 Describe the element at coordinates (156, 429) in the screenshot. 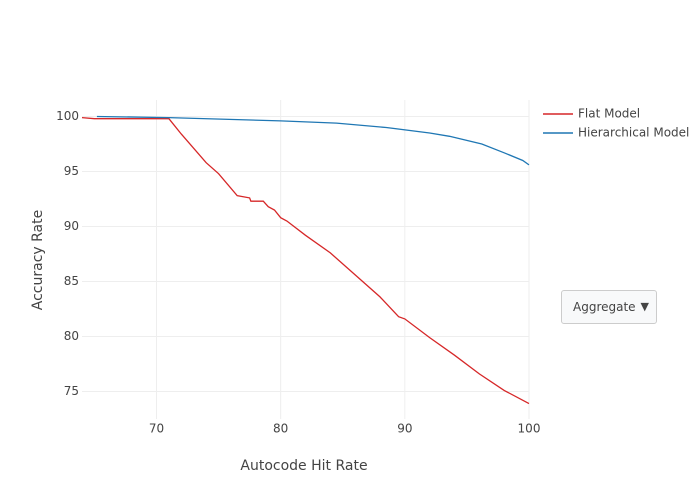

I see `x-tick-label: 70` at that location.